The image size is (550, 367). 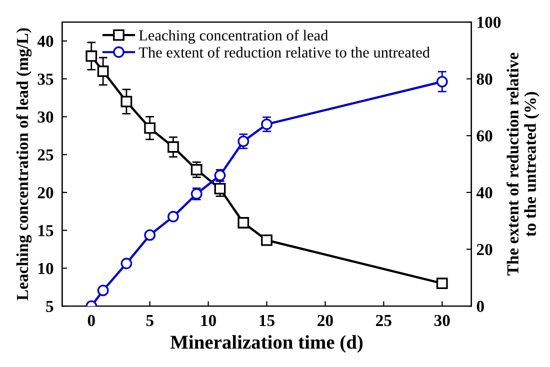 I want to click on y-tick-label: 25, so click(x=46, y=155).